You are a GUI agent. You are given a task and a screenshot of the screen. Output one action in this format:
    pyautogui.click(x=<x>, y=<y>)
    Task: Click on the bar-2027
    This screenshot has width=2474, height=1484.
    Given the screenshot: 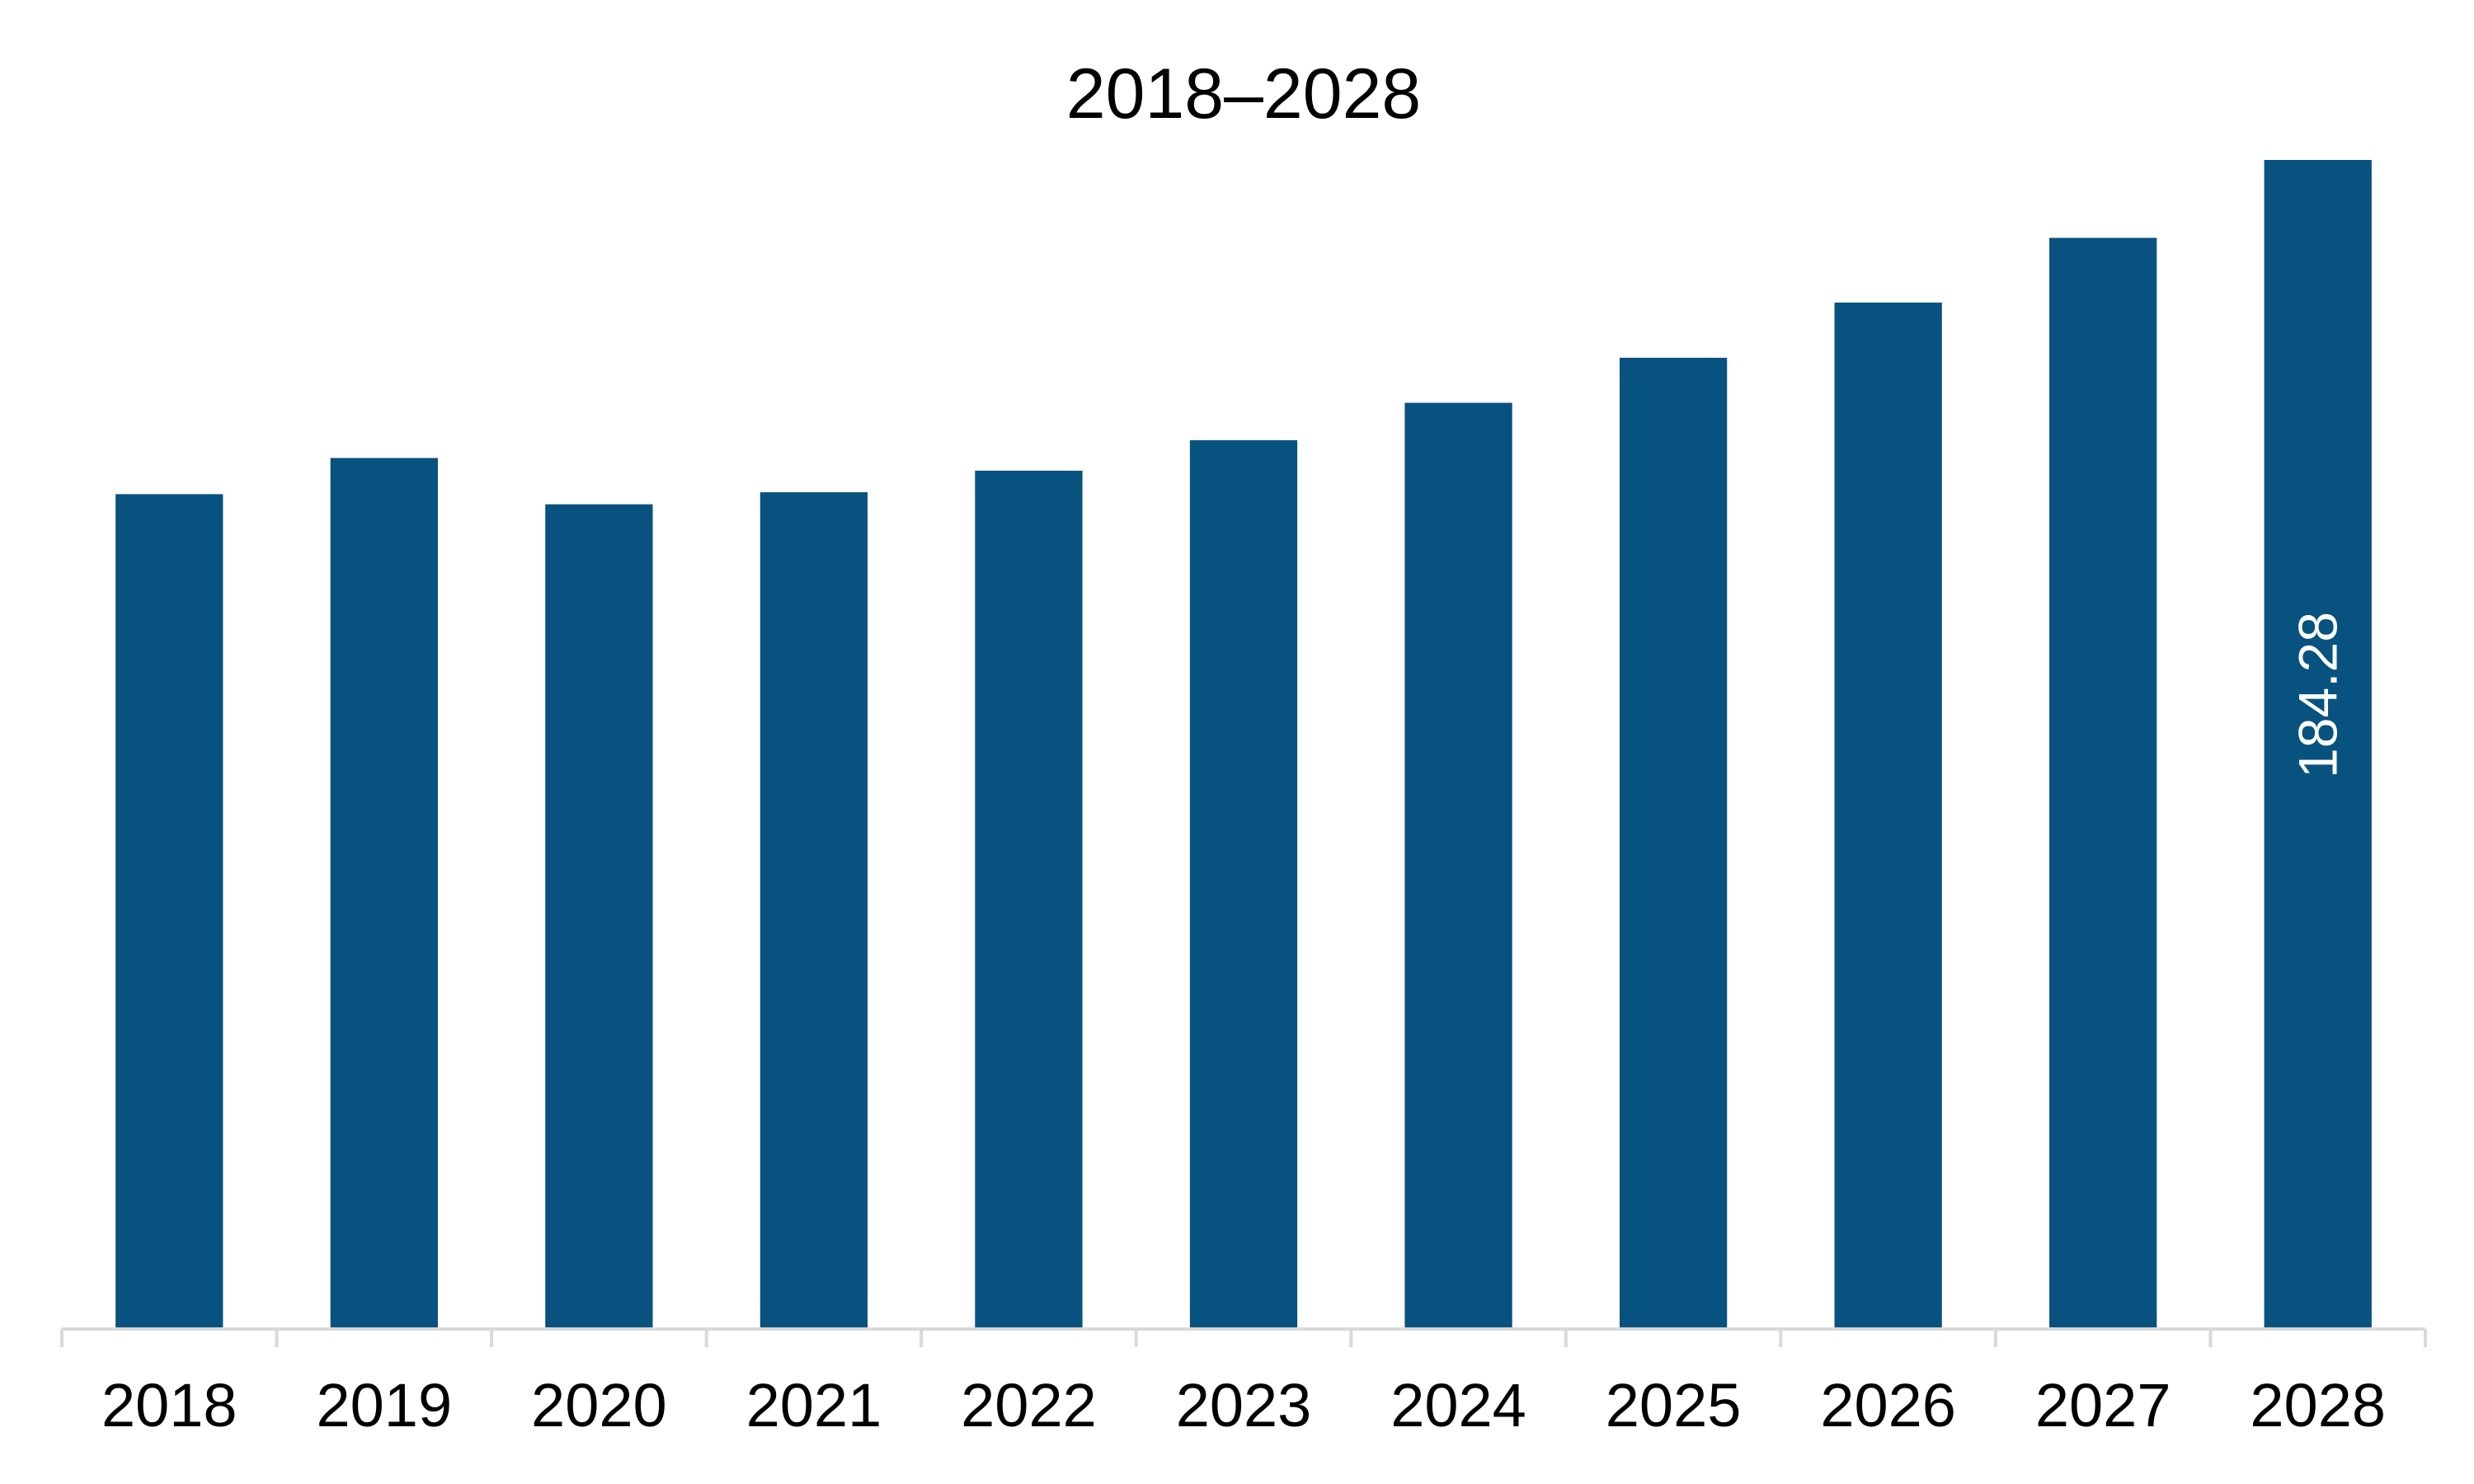 What is the action you would take?
    pyautogui.click(x=2103, y=783)
    